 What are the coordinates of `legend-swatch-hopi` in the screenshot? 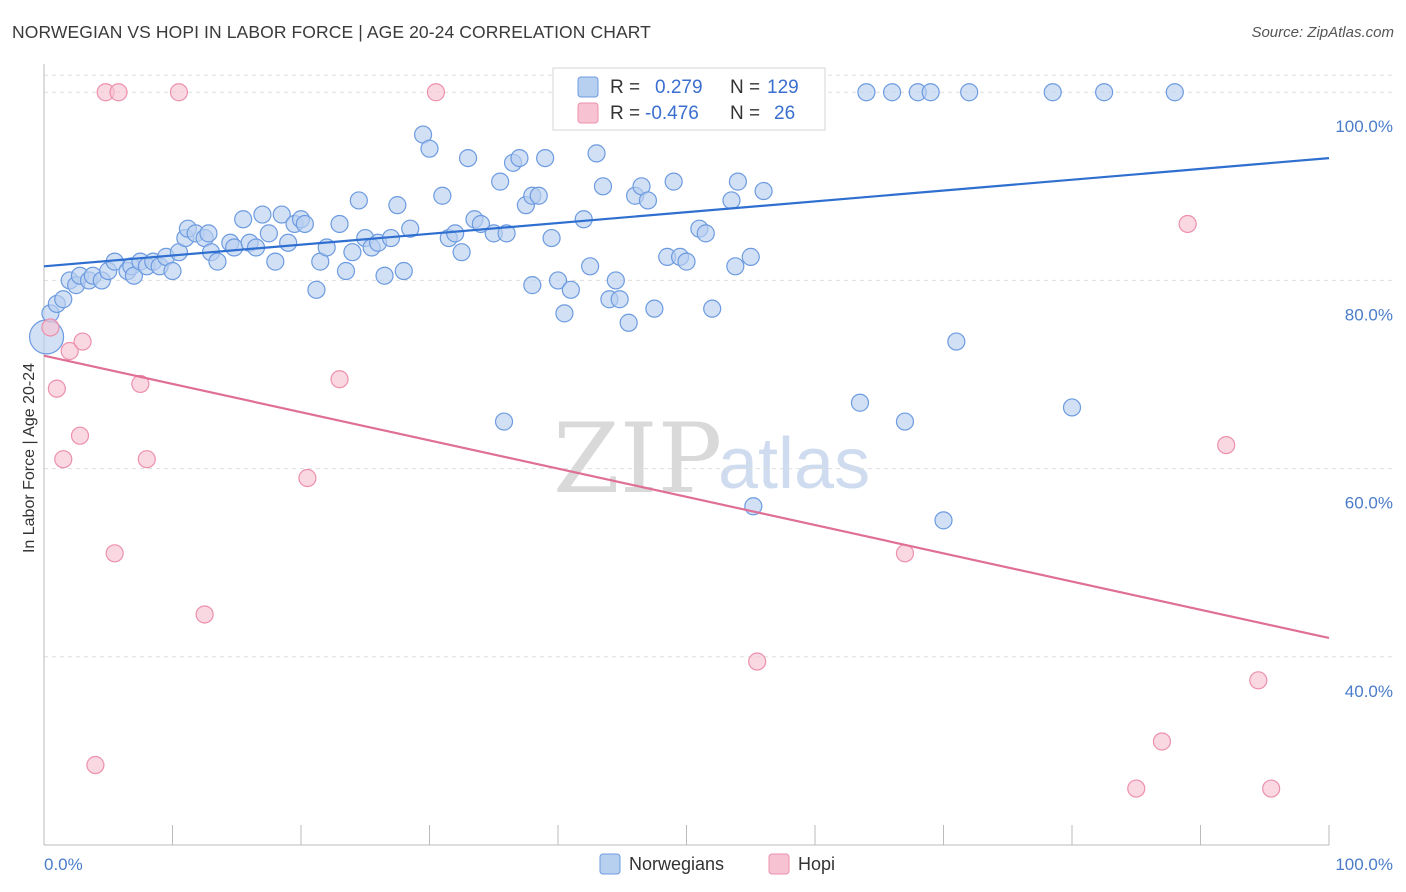 It's located at (588, 113).